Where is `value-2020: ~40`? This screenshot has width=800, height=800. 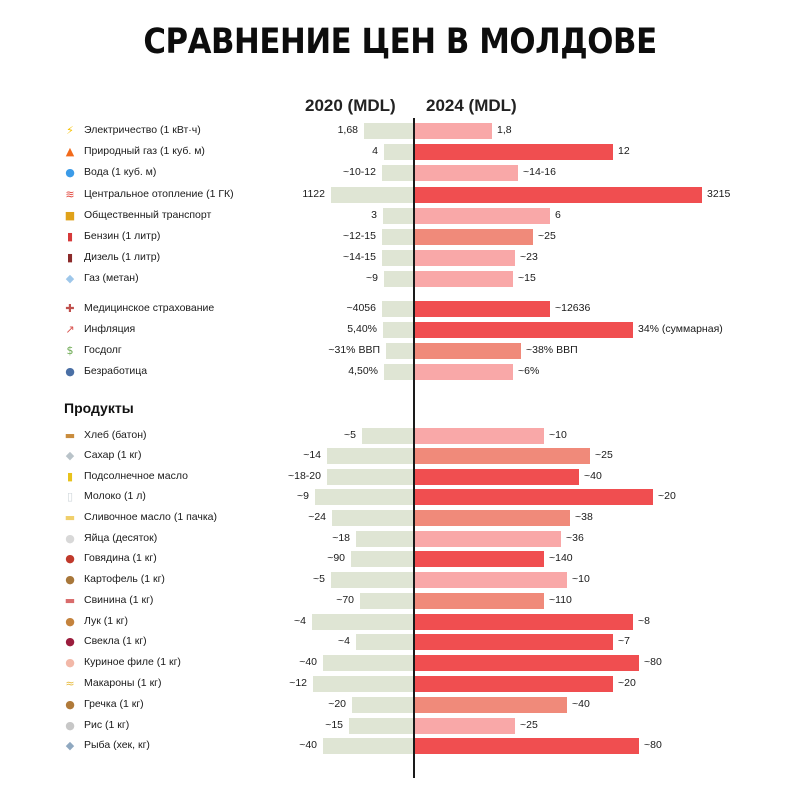 value-2020: ~40 is located at coordinates (308, 662).